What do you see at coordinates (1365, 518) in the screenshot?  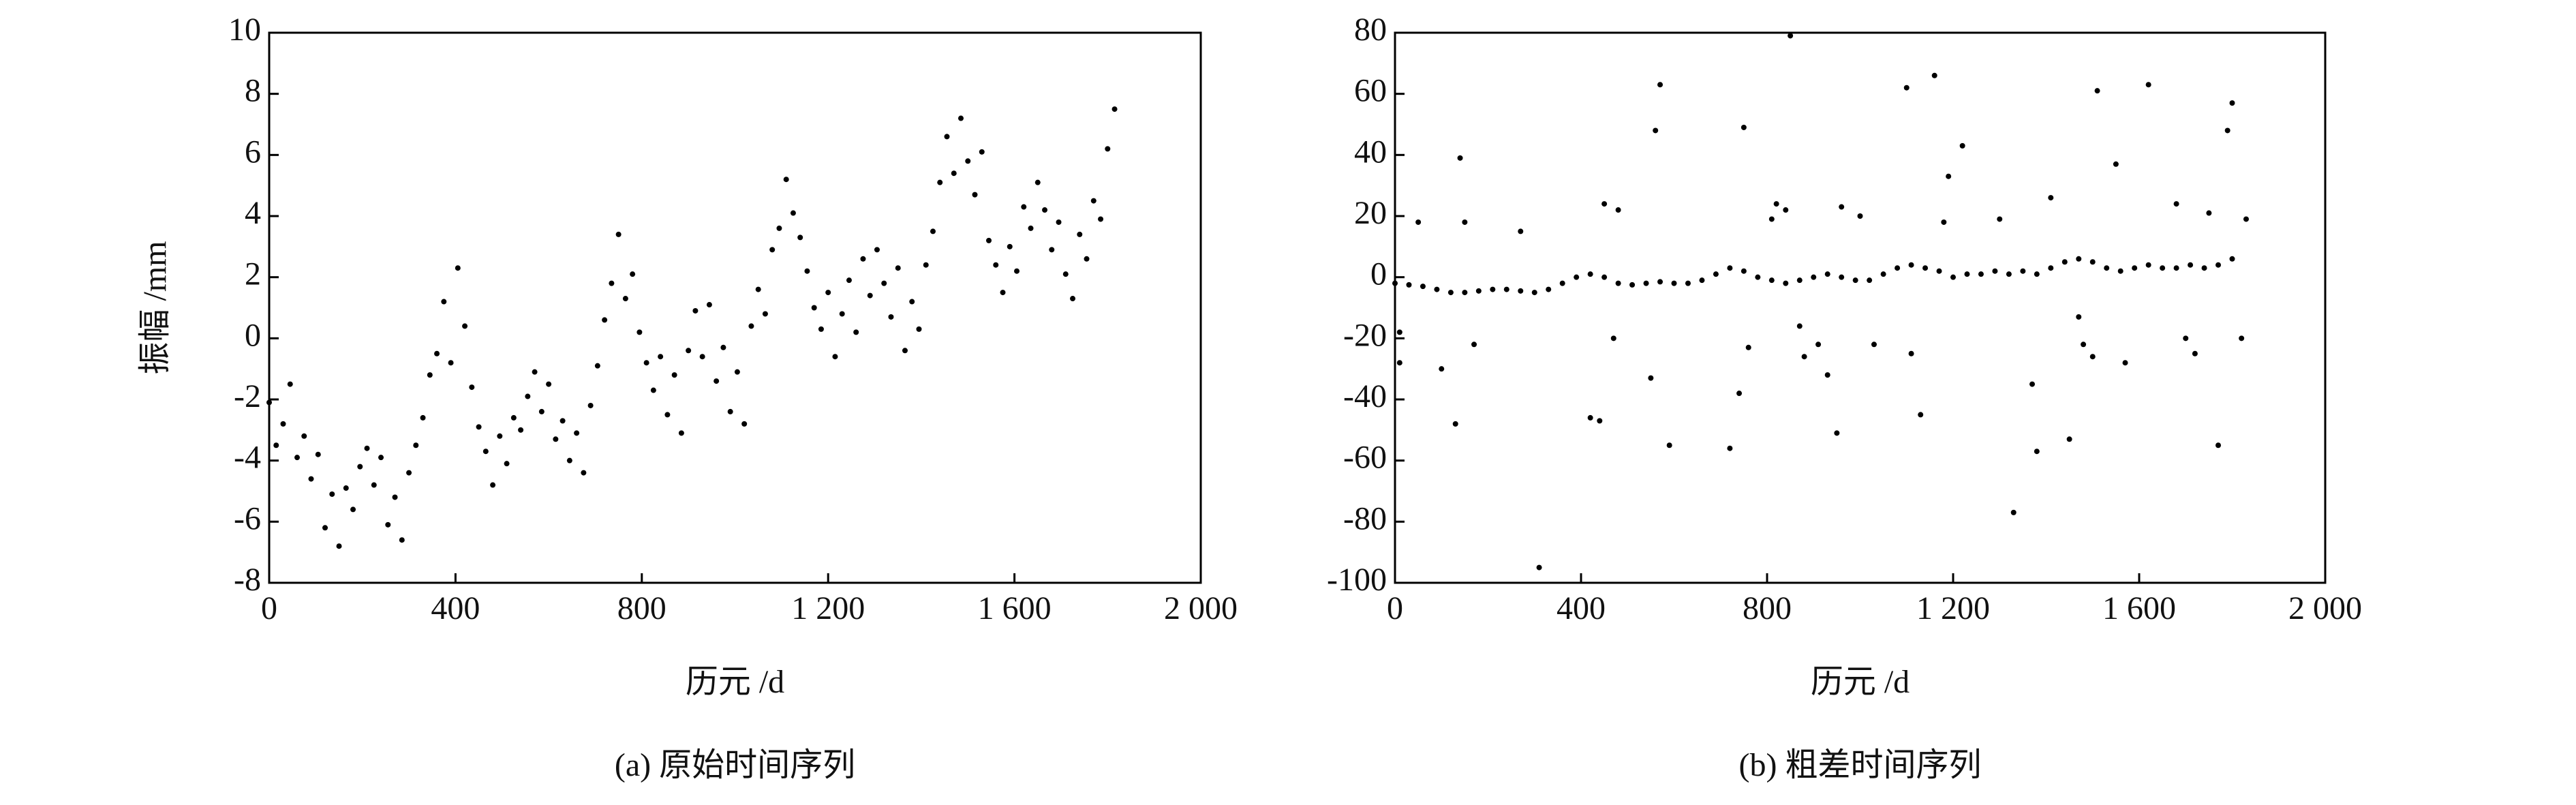 I see `y-tick-label: -80` at bounding box center [1365, 518].